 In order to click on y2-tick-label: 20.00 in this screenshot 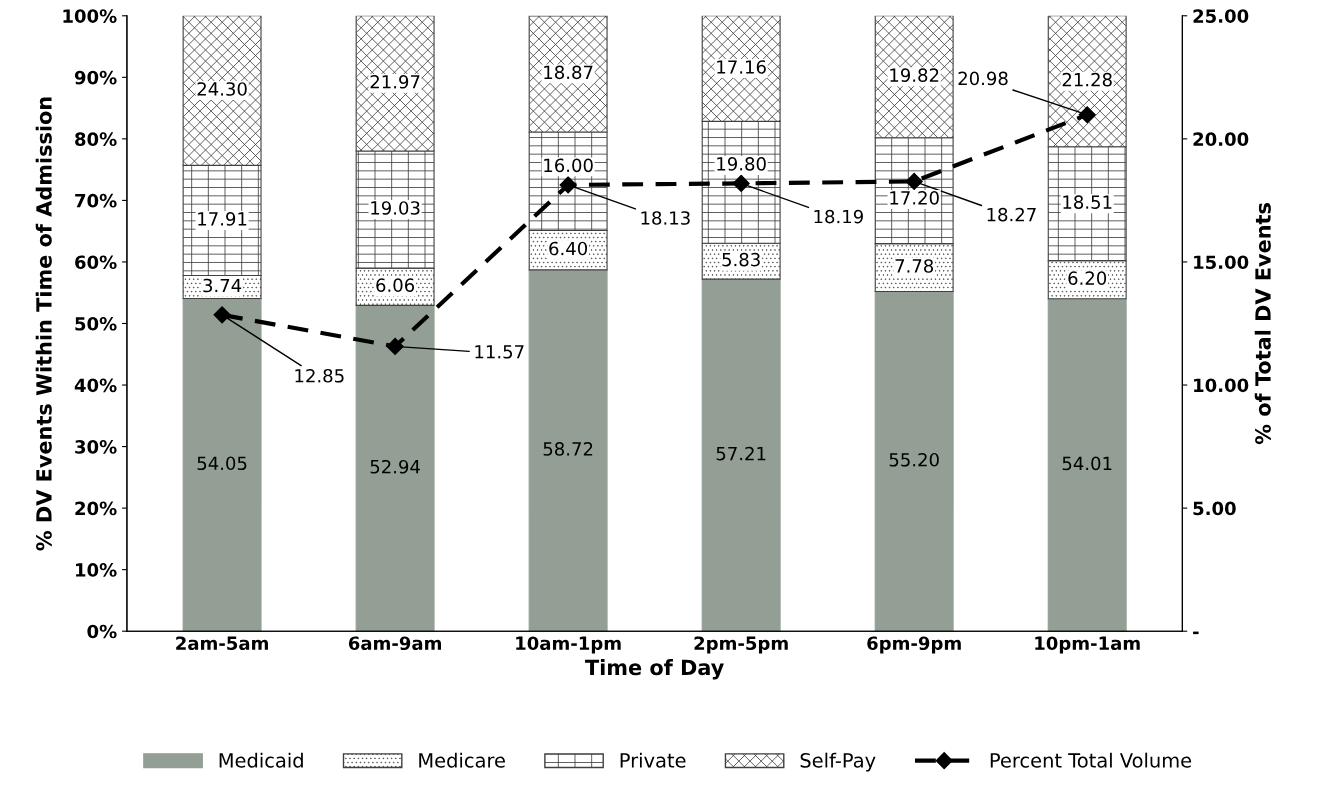, I will do `click(1221, 139)`.